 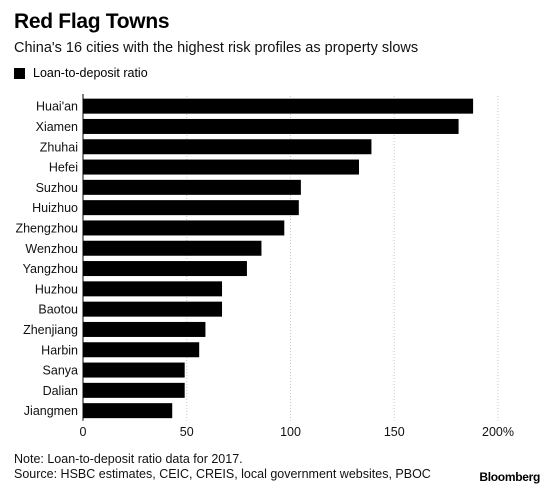 I want to click on legend-swatch, so click(x=19, y=73).